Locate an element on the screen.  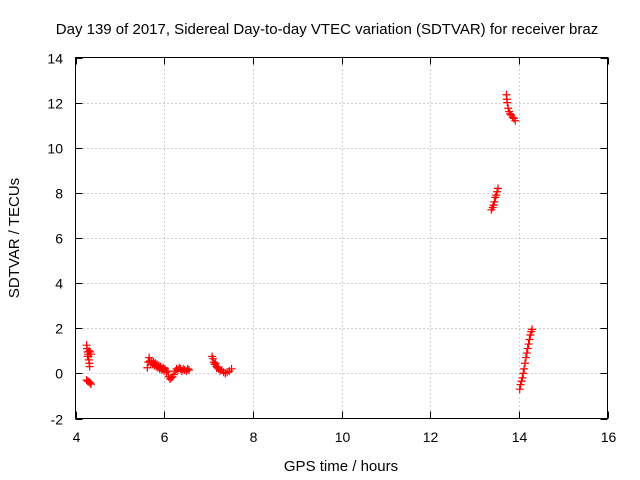
x-tick-label: 16 is located at coordinates (609, 437).